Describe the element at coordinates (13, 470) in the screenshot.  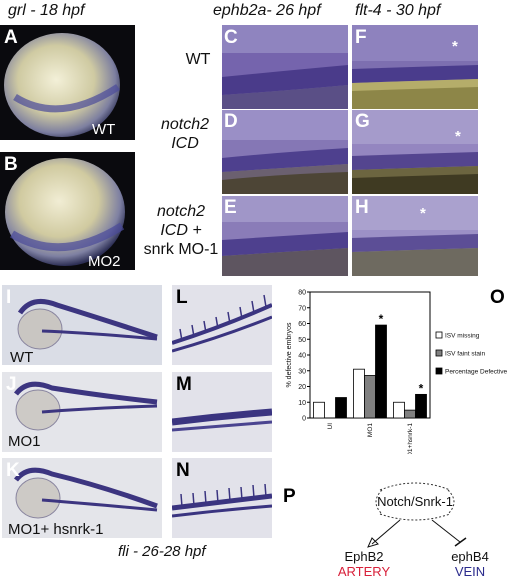
I see `panel-label-k: K` at that location.